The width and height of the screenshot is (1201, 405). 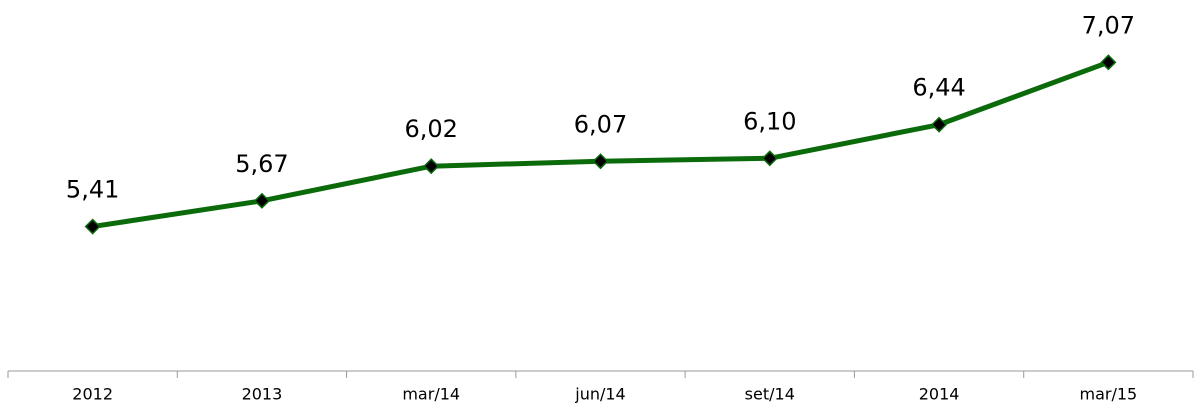 What do you see at coordinates (1108, 25) in the screenshot?
I see `data-label: 7,07` at bounding box center [1108, 25].